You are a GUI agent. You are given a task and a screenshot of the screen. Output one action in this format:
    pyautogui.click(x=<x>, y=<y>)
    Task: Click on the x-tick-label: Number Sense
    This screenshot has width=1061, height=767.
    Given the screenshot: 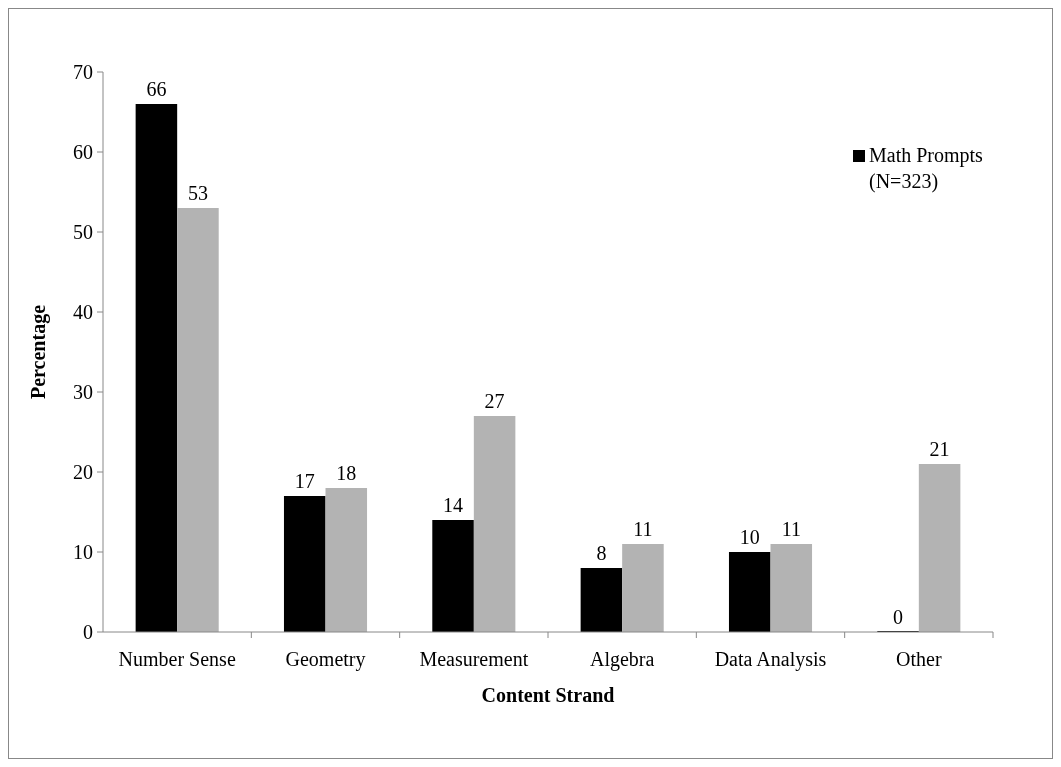 What is the action you would take?
    pyautogui.click(x=177, y=659)
    